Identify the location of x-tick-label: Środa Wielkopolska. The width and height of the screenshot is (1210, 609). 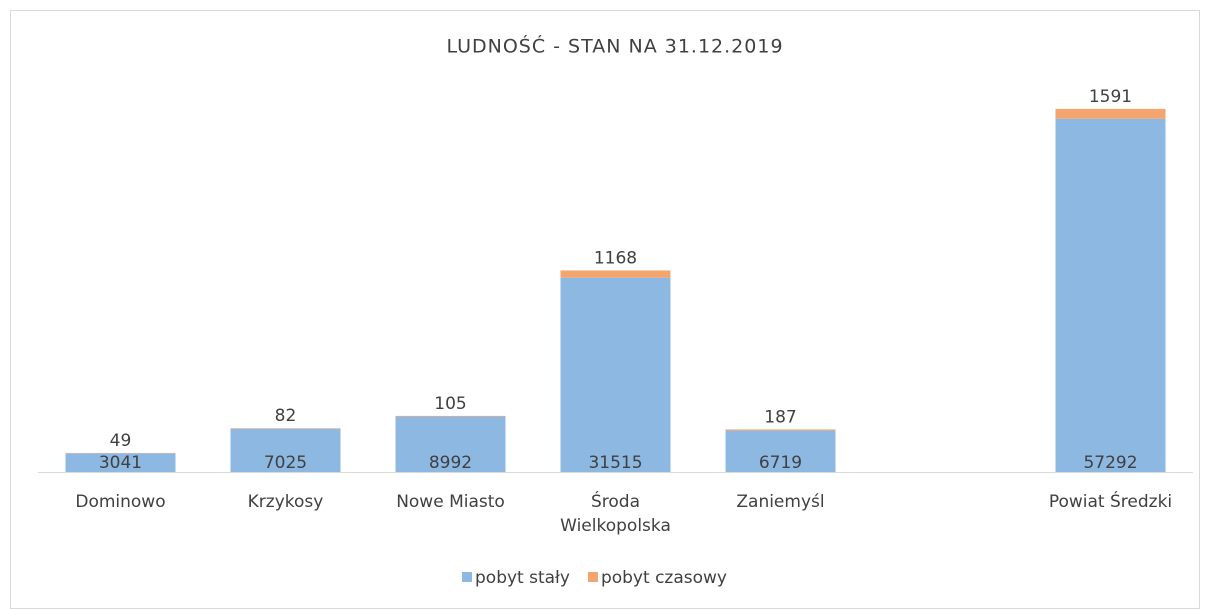
(615, 514).